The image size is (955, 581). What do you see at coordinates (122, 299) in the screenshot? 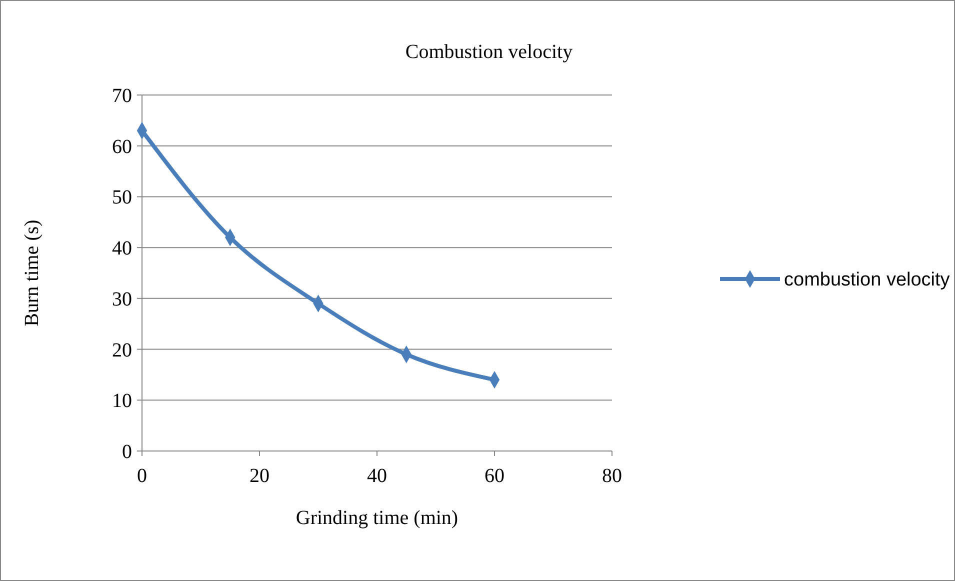
I see `y-tick-label: 30` at bounding box center [122, 299].